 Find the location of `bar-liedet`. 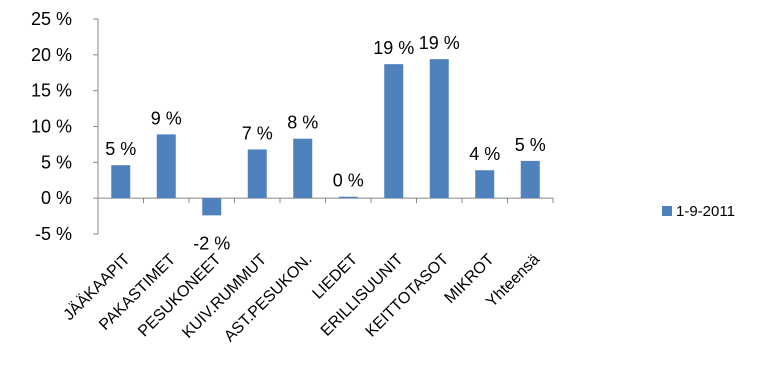

bar-liedet is located at coordinates (348, 197).